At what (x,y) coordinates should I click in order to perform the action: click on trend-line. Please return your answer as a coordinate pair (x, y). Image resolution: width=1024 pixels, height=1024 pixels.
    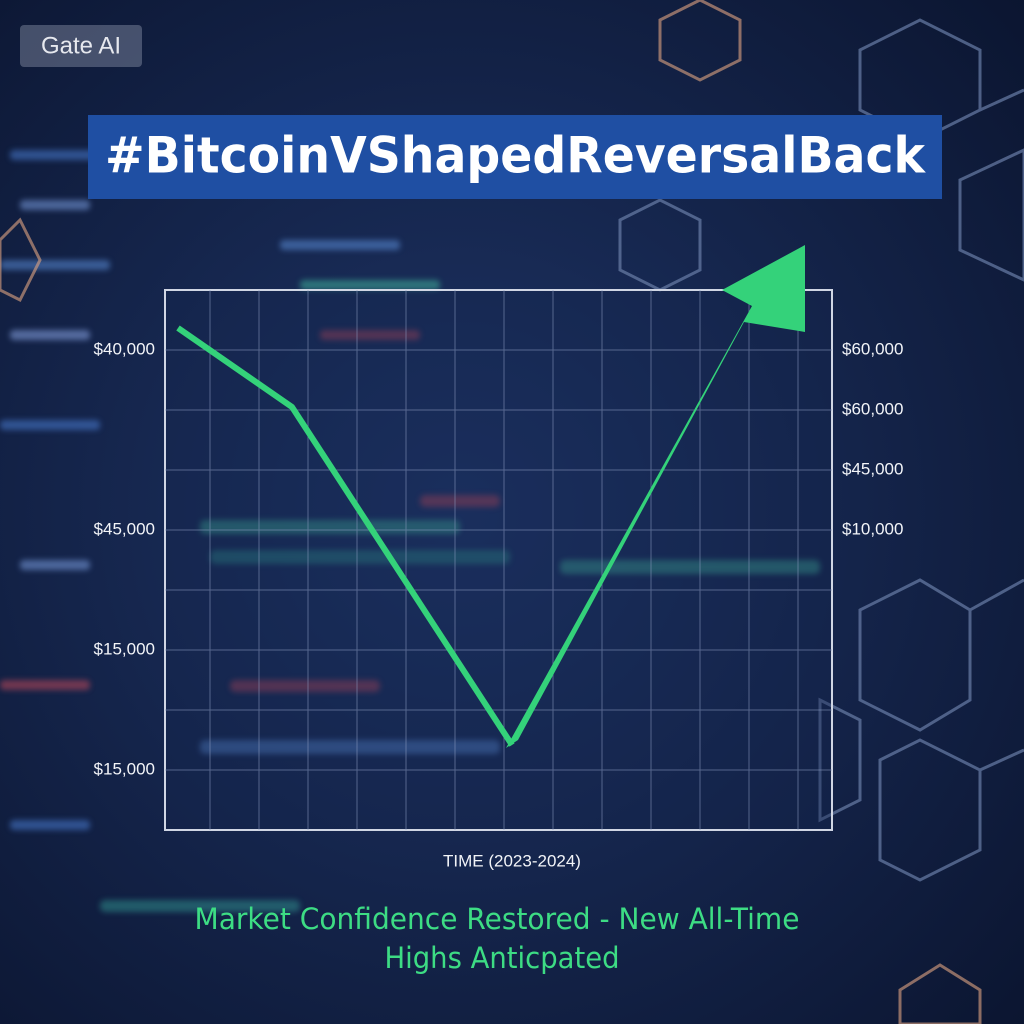
    Looking at the image, I should click on (345, 536).